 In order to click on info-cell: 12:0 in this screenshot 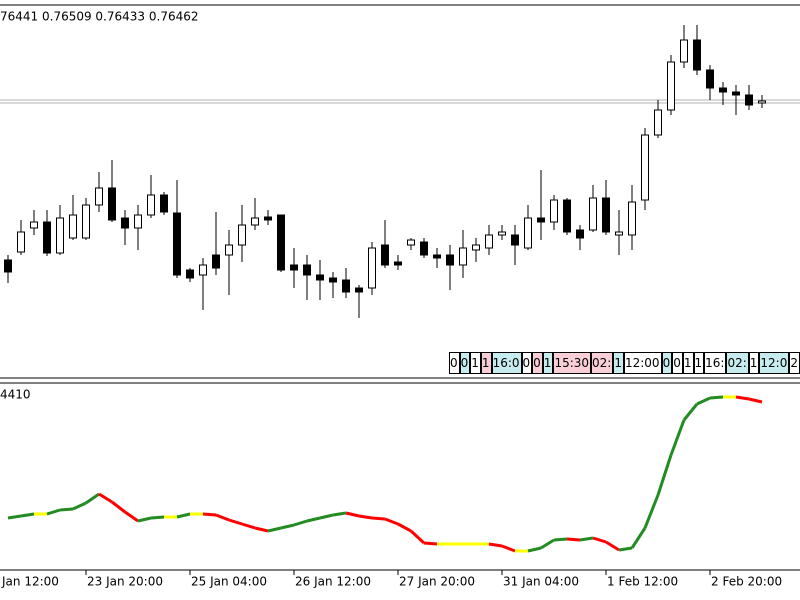, I will do `click(774, 363)`.